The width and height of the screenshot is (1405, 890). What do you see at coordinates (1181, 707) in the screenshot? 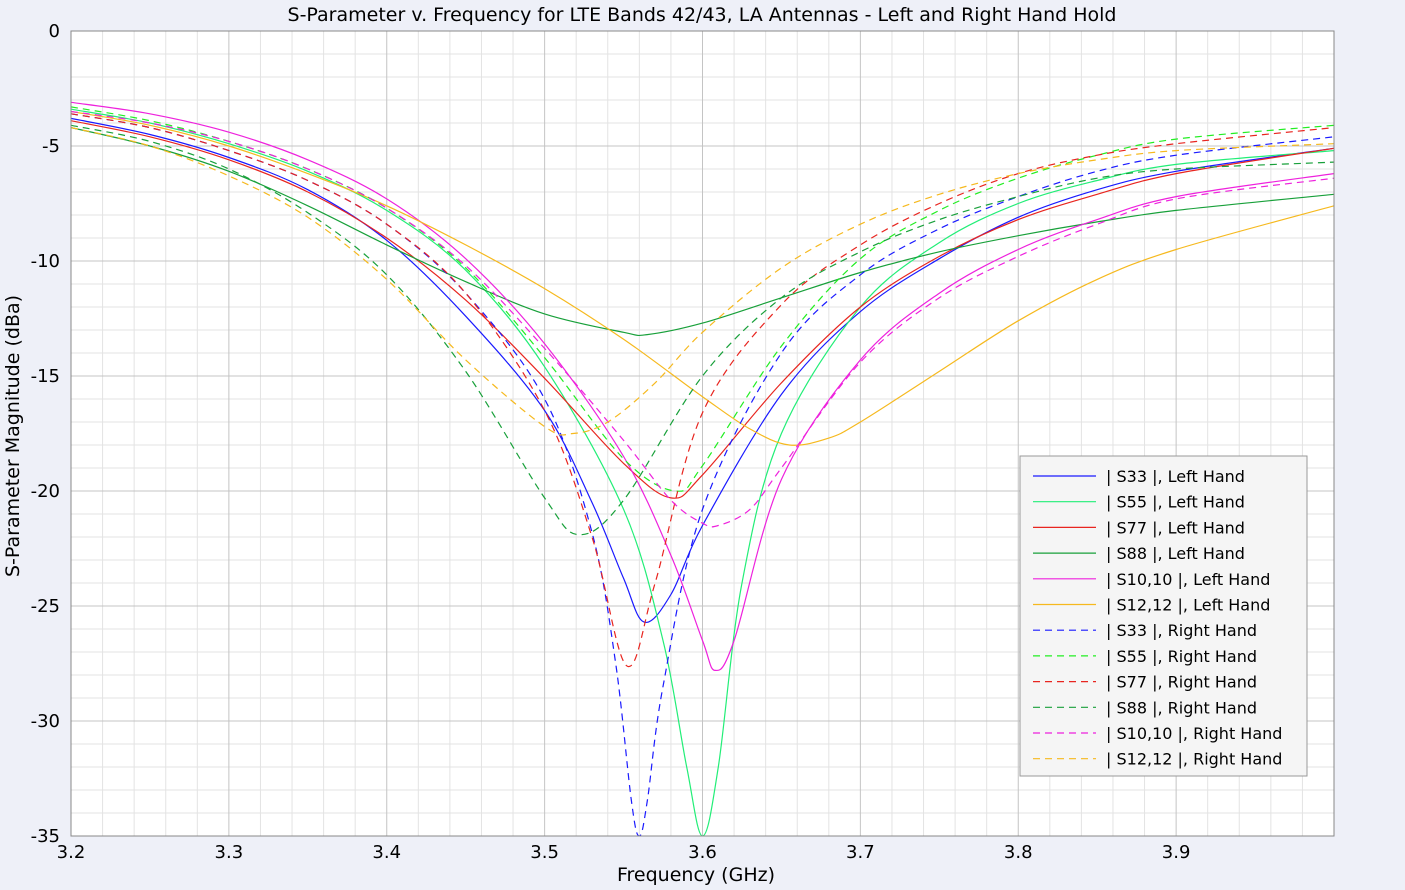
I see `legend-label-10: | S88 |, Right Hand` at bounding box center [1181, 707].